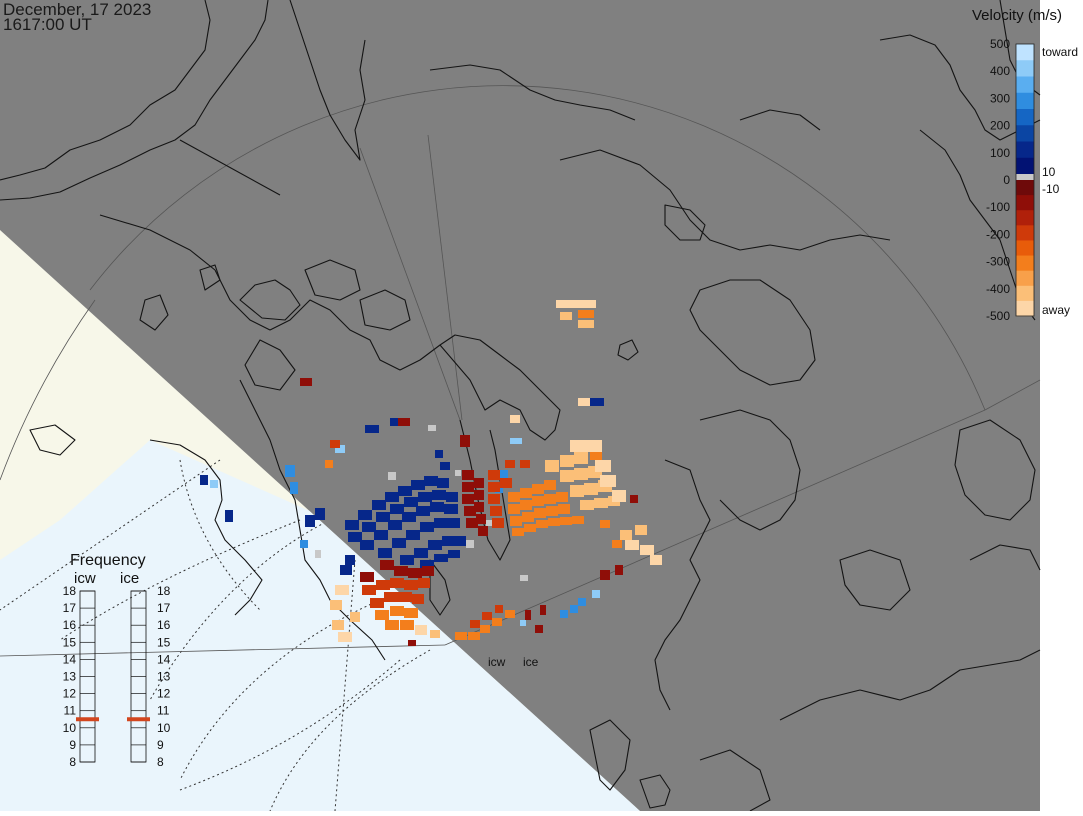 The image size is (1083, 816). What do you see at coordinates (1017, 15) in the screenshot?
I see `colorbar-title: Velocity (m/s)` at bounding box center [1017, 15].